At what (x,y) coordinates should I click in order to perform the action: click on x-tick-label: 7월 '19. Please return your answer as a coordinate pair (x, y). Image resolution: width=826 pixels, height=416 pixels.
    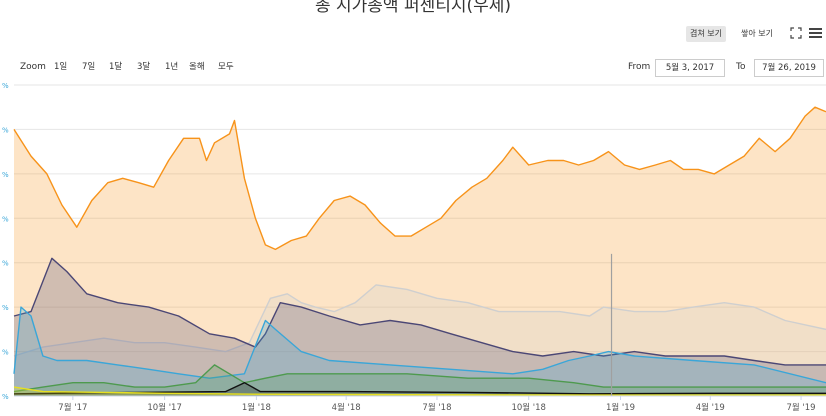
    Looking at the image, I should click on (801, 407).